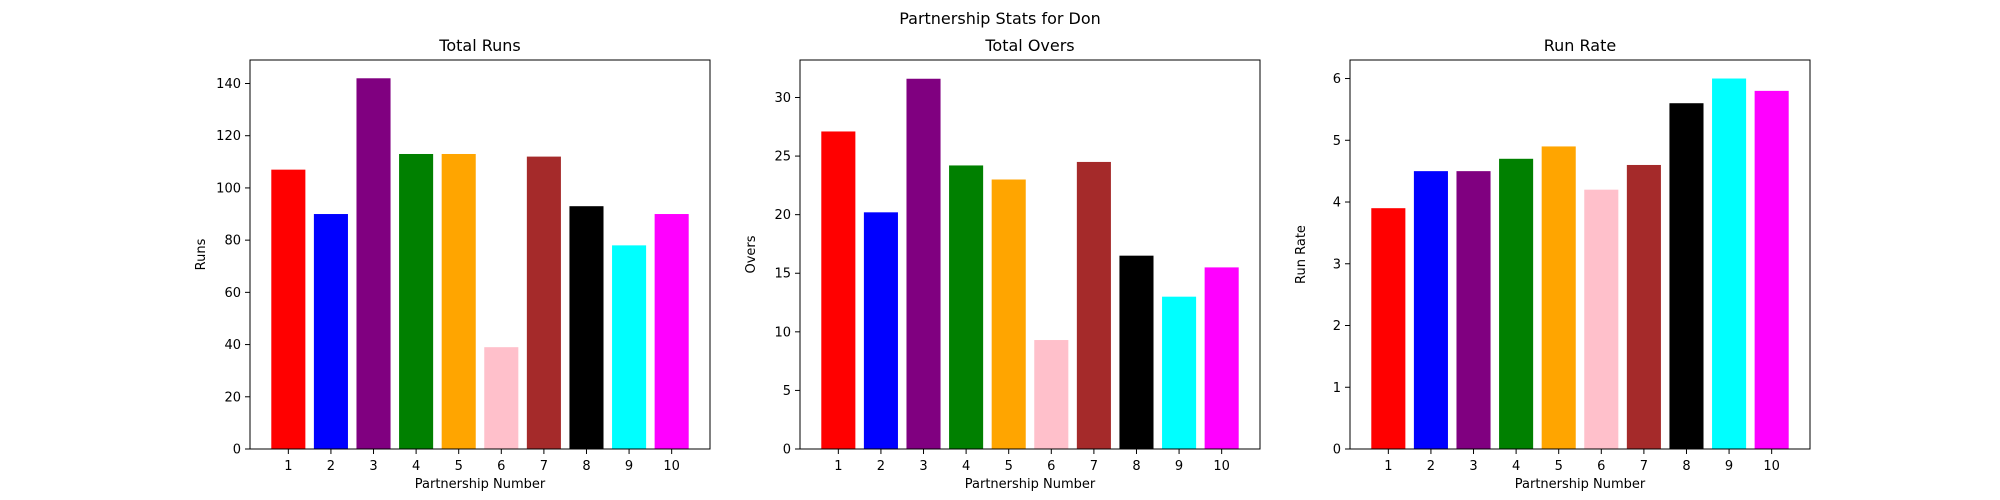 This screenshot has width=2000, height=500. I want to click on y-axis-label: Runs, so click(201, 254).